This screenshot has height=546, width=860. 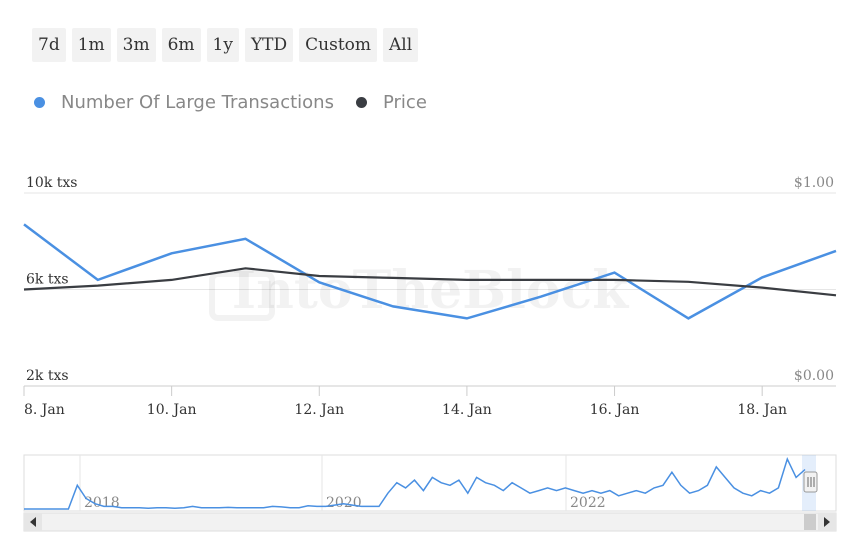 What do you see at coordinates (181, 45) in the screenshot?
I see `range-button-6m: 6m` at bounding box center [181, 45].